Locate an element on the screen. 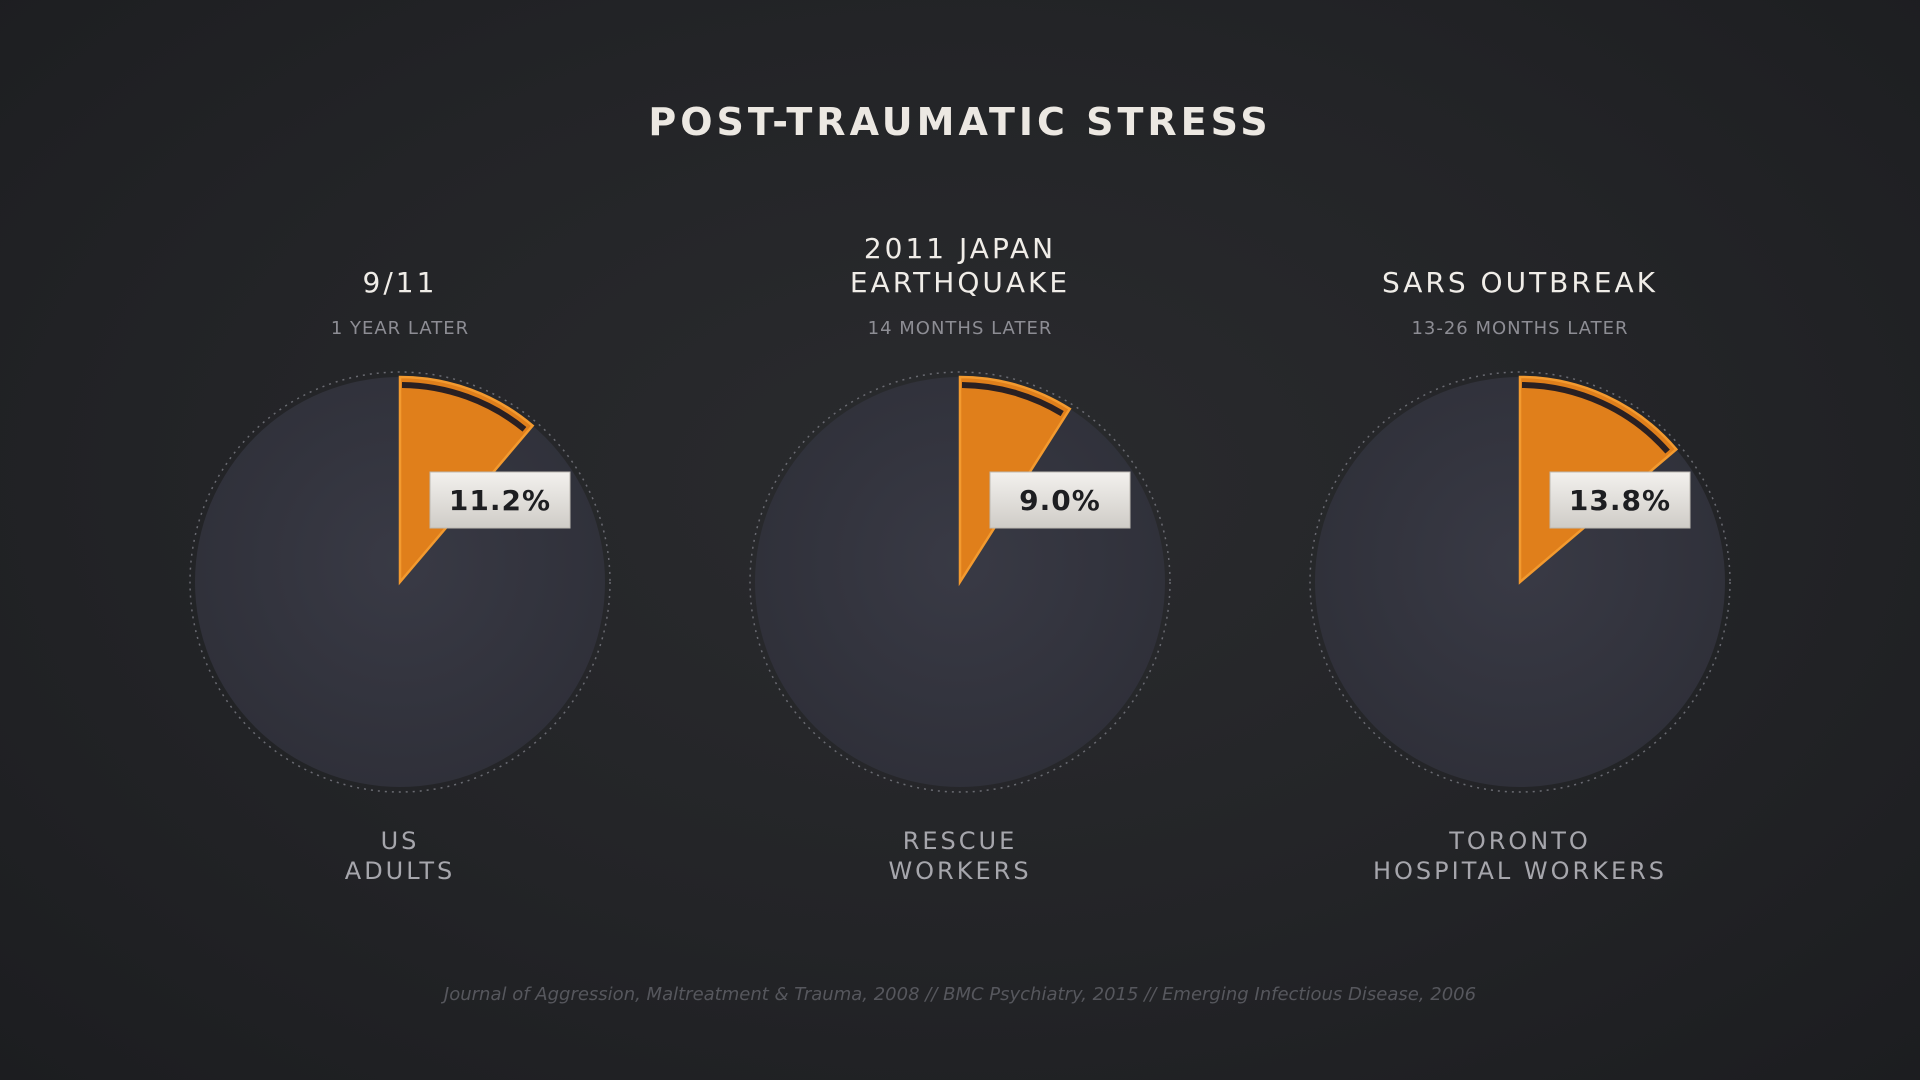 The height and width of the screenshot is (1080, 1920). pie-heading-line: 2011 JAPAN is located at coordinates (960, 248).